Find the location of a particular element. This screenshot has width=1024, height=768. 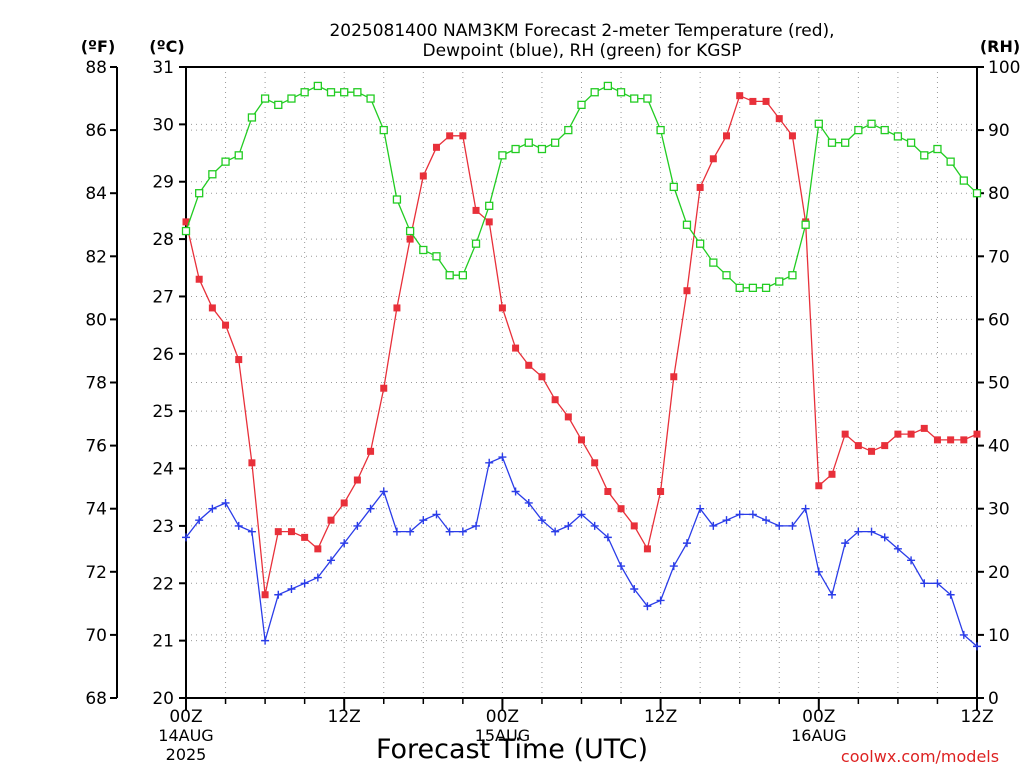

x-axis-title: Forecast Time (UTC) is located at coordinates (512, 749).